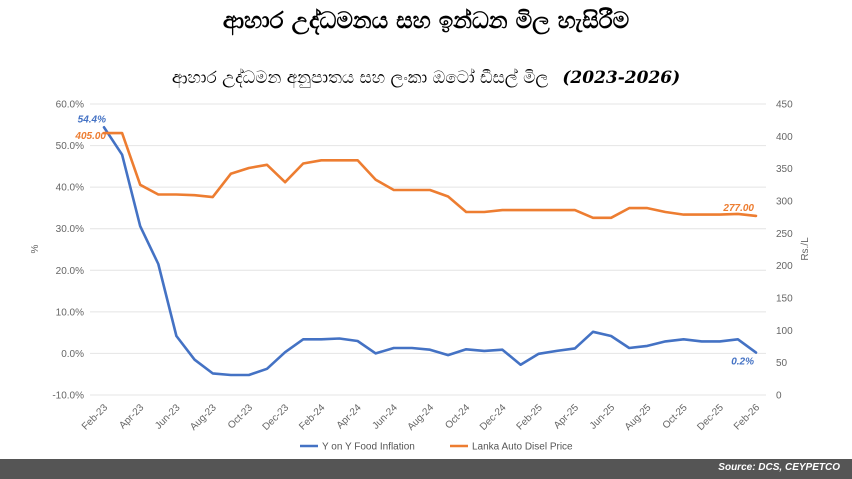 The image size is (852, 479). What do you see at coordinates (203, 417) in the screenshot?
I see `x-axis-tick-label: Aug-23` at bounding box center [203, 417].